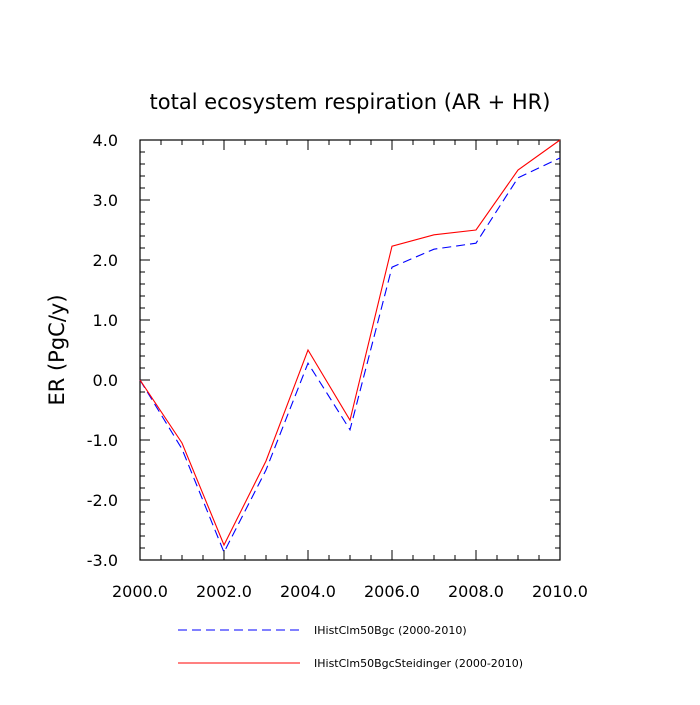  I want to click on y-tick-label: -1.0, so click(102, 440).